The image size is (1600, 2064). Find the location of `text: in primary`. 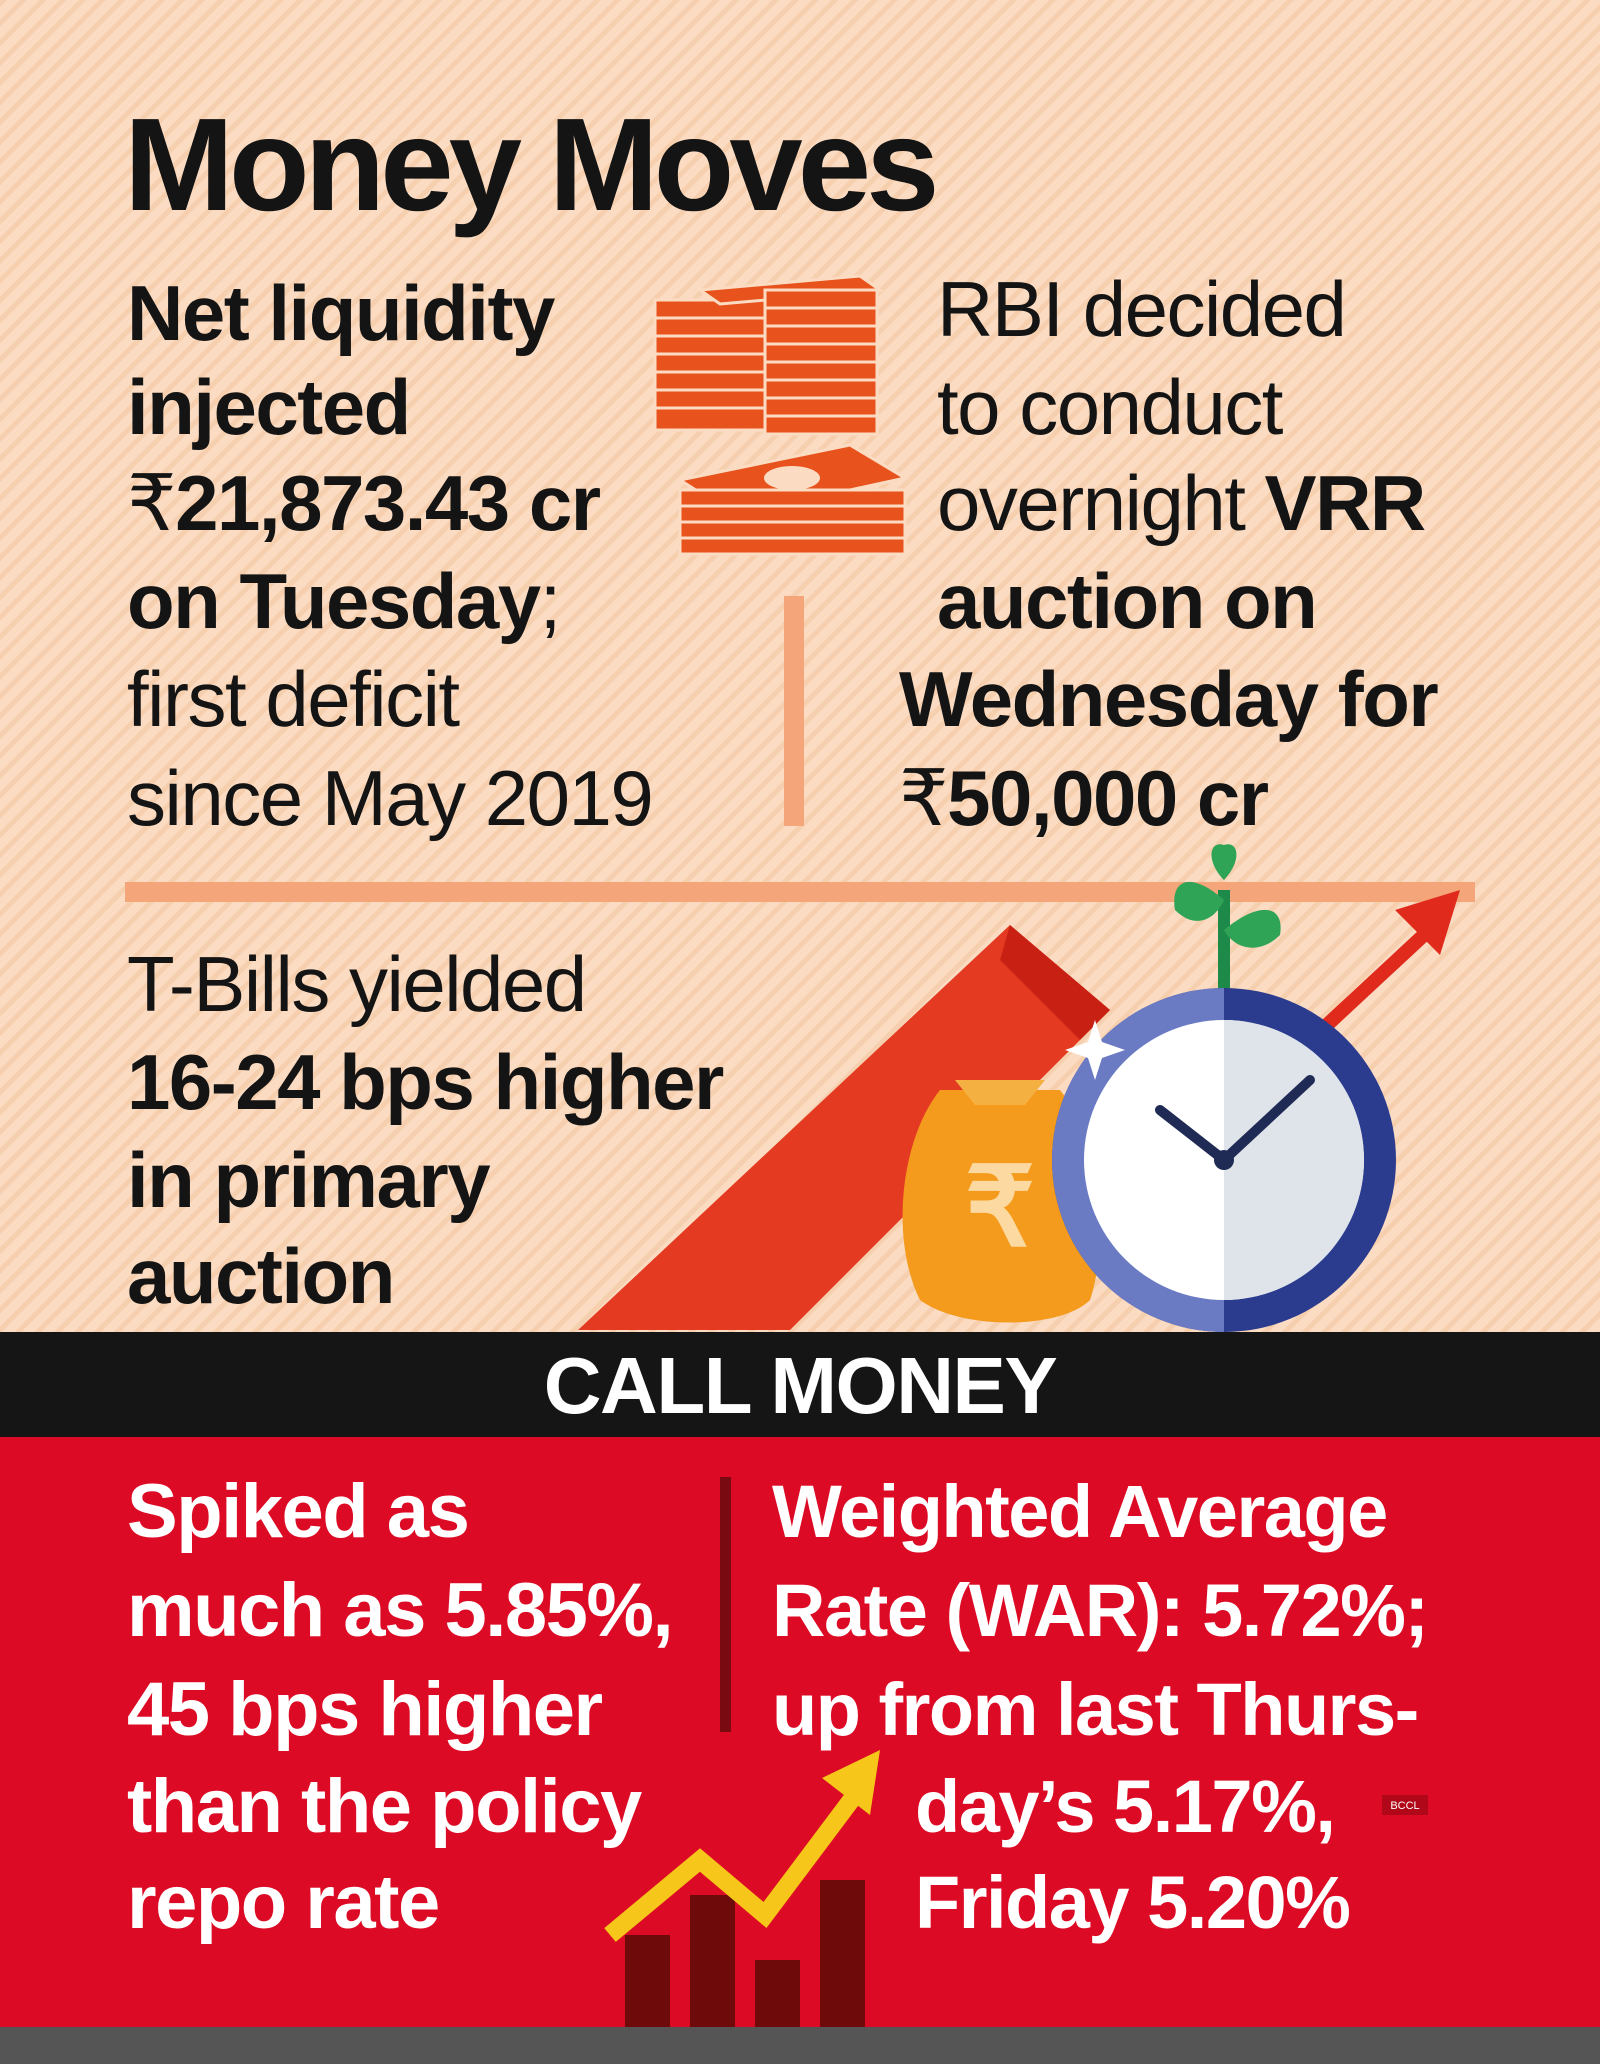

text: in primary is located at coordinates (308, 1180).